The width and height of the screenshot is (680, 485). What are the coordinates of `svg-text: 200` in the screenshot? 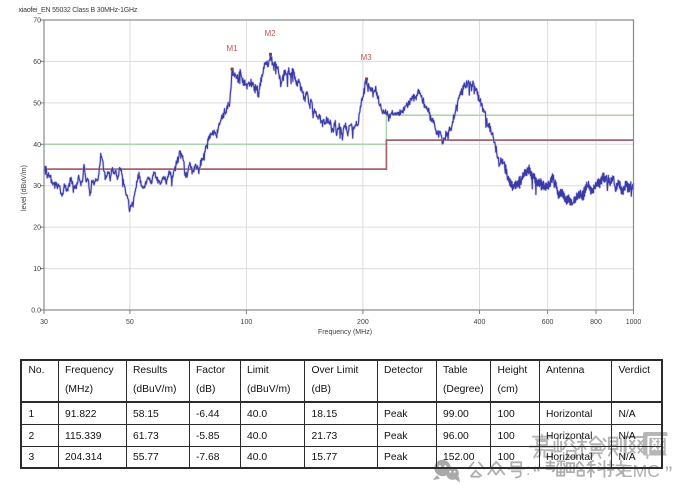 It's located at (363, 322).